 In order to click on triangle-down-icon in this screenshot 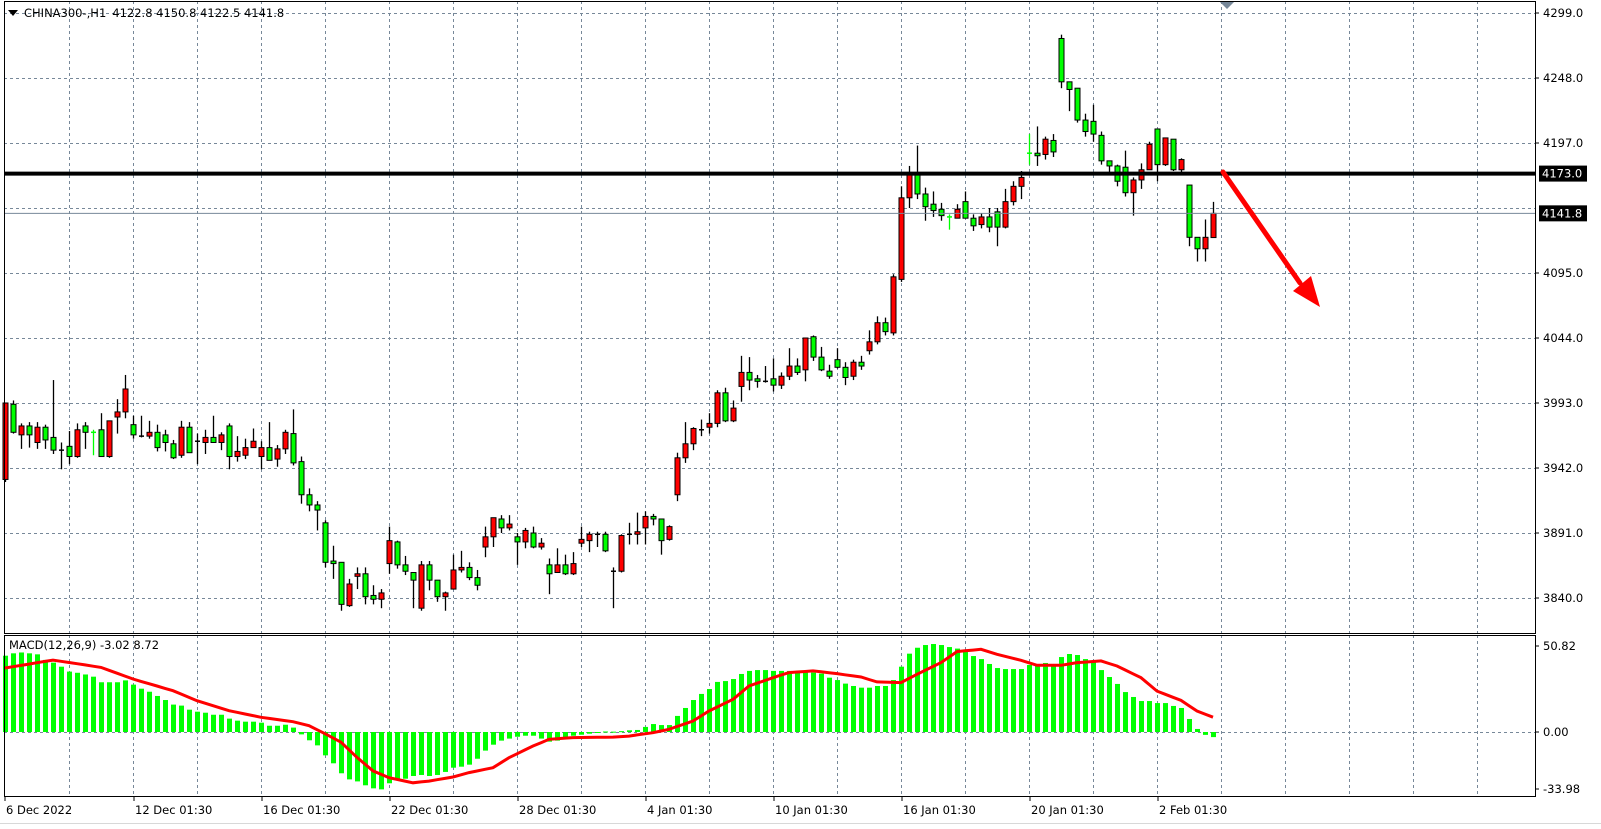, I will do `click(1227, 5)`.